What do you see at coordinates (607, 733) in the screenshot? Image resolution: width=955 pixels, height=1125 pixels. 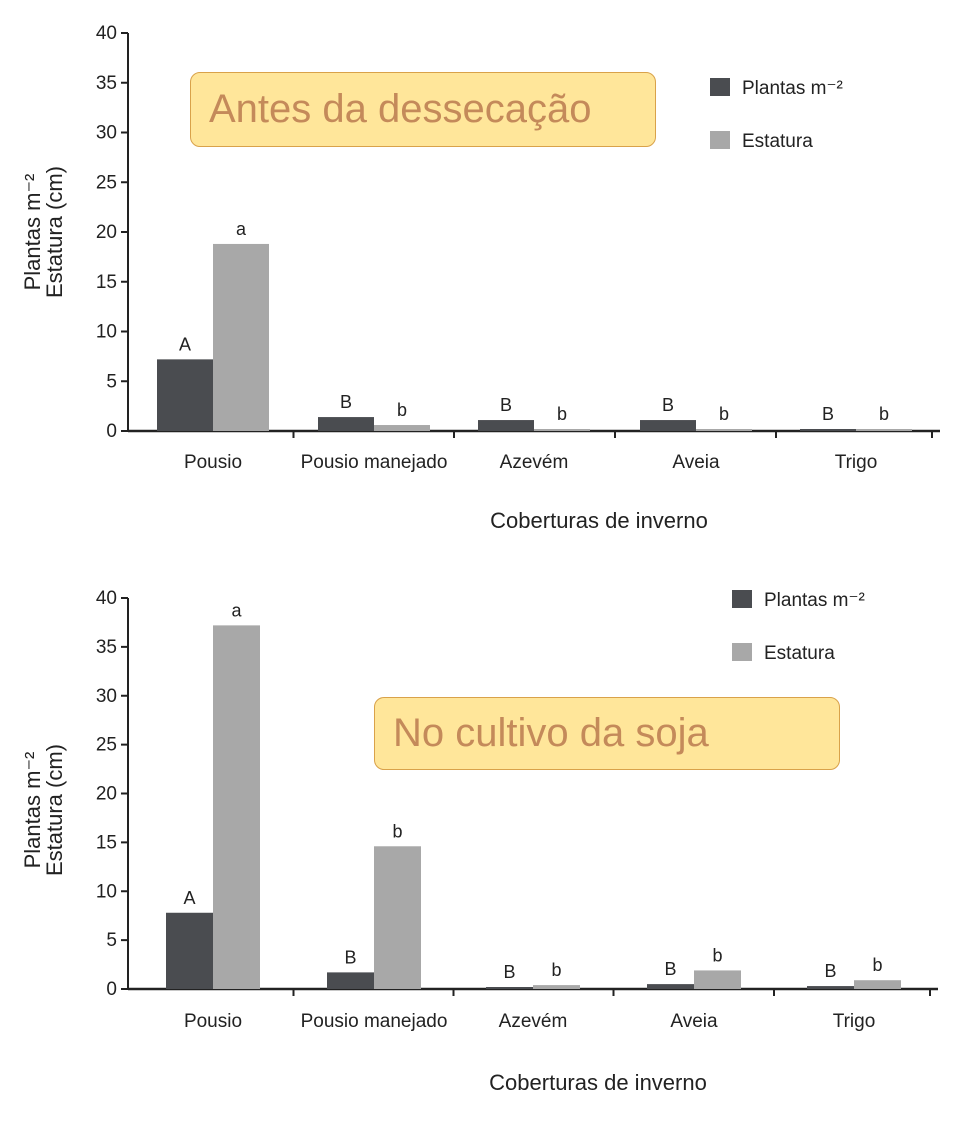 I see `callout-soybean-cultivation: No cultivo da soja` at bounding box center [607, 733].